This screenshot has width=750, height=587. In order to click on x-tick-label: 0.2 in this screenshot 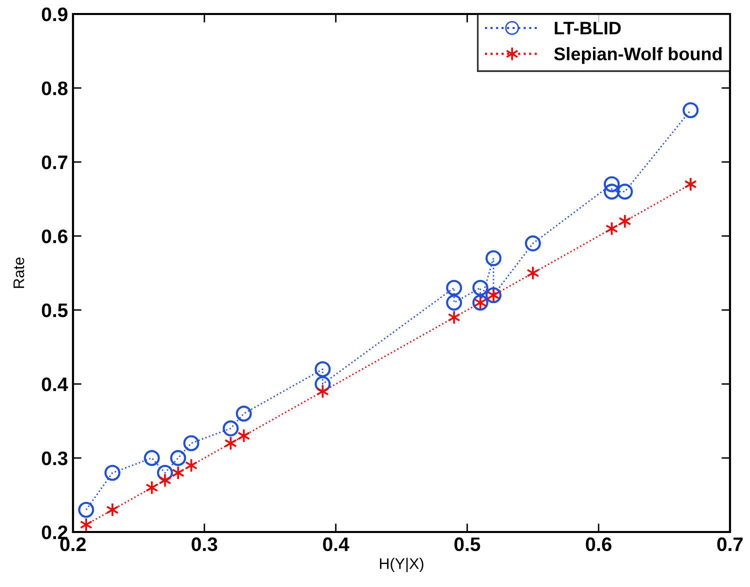, I will do `click(73, 544)`.